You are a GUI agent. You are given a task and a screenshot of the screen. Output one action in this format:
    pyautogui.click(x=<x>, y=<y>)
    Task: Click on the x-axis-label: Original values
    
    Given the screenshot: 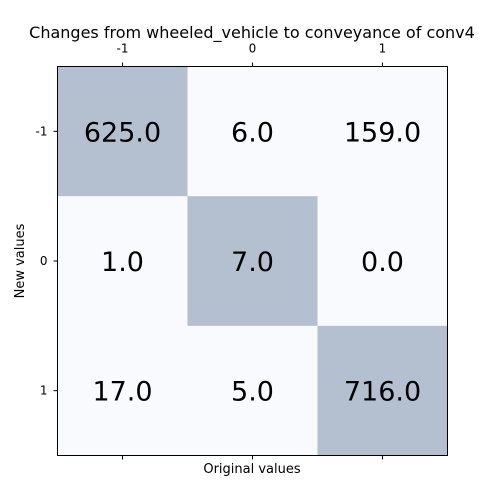 What is the action you would take?
    pyautogui.click(x=252, y=469)
    